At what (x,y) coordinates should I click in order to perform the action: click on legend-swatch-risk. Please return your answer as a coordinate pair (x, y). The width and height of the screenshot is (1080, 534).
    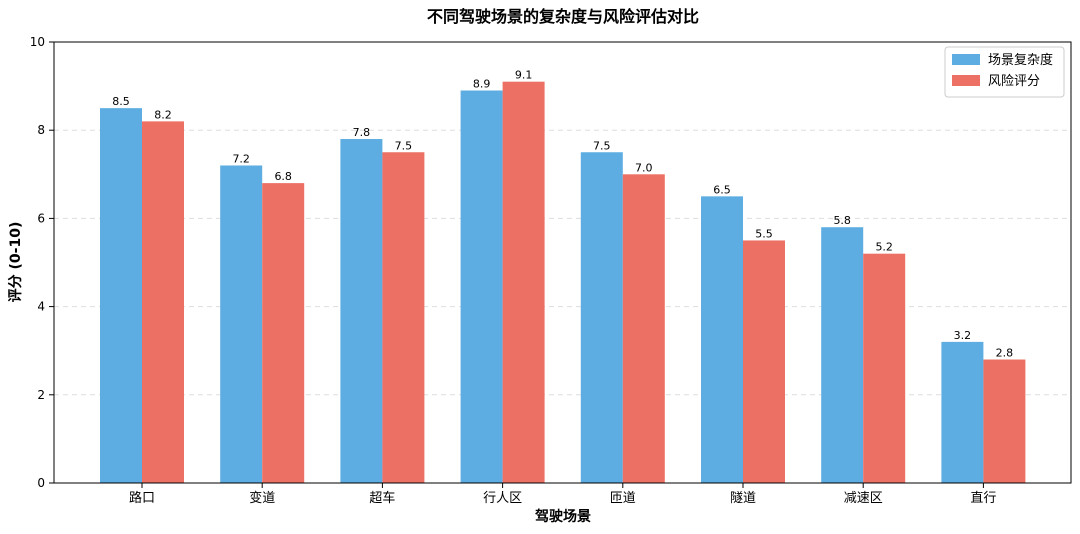
    Looking at the image, I should click on (966, 80).